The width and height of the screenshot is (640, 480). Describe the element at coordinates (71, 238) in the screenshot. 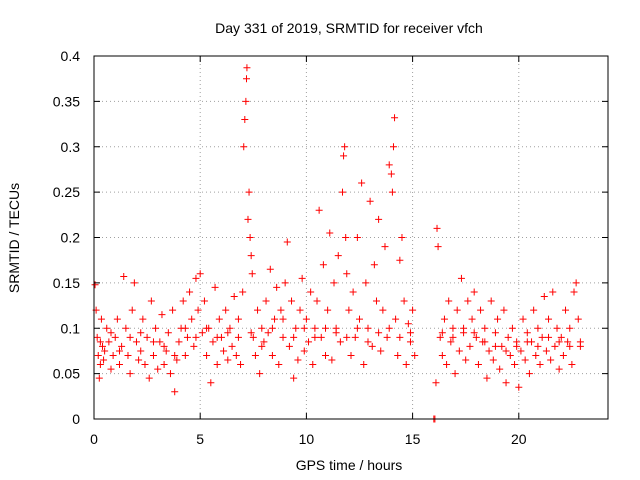

I see `y-tick-label: 0.2` at that location.